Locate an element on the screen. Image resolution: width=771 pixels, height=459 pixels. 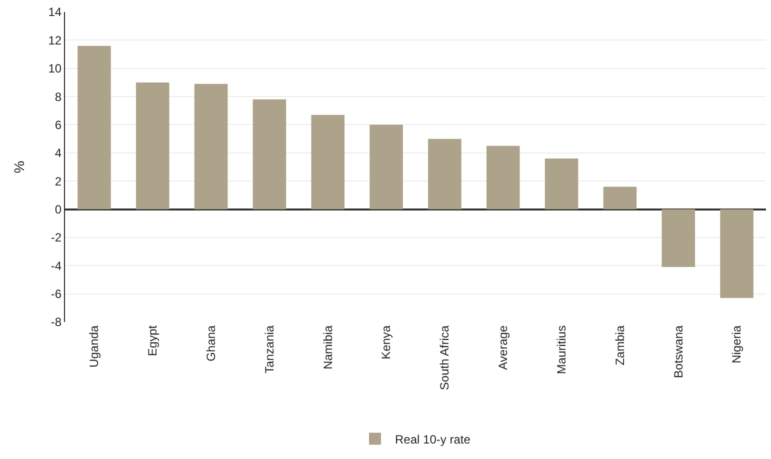
x-tick-label: Average is located at coordinates (503, 347).